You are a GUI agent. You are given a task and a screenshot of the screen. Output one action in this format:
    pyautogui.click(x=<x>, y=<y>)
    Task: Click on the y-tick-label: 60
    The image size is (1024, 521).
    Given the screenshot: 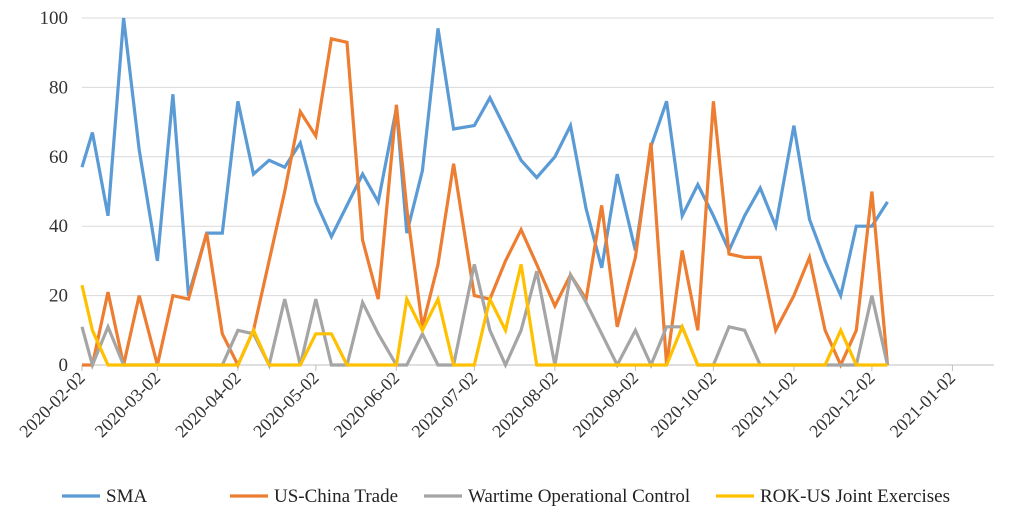 What is the action you would take?
    pyautogui.click(x=58, y=157)
    